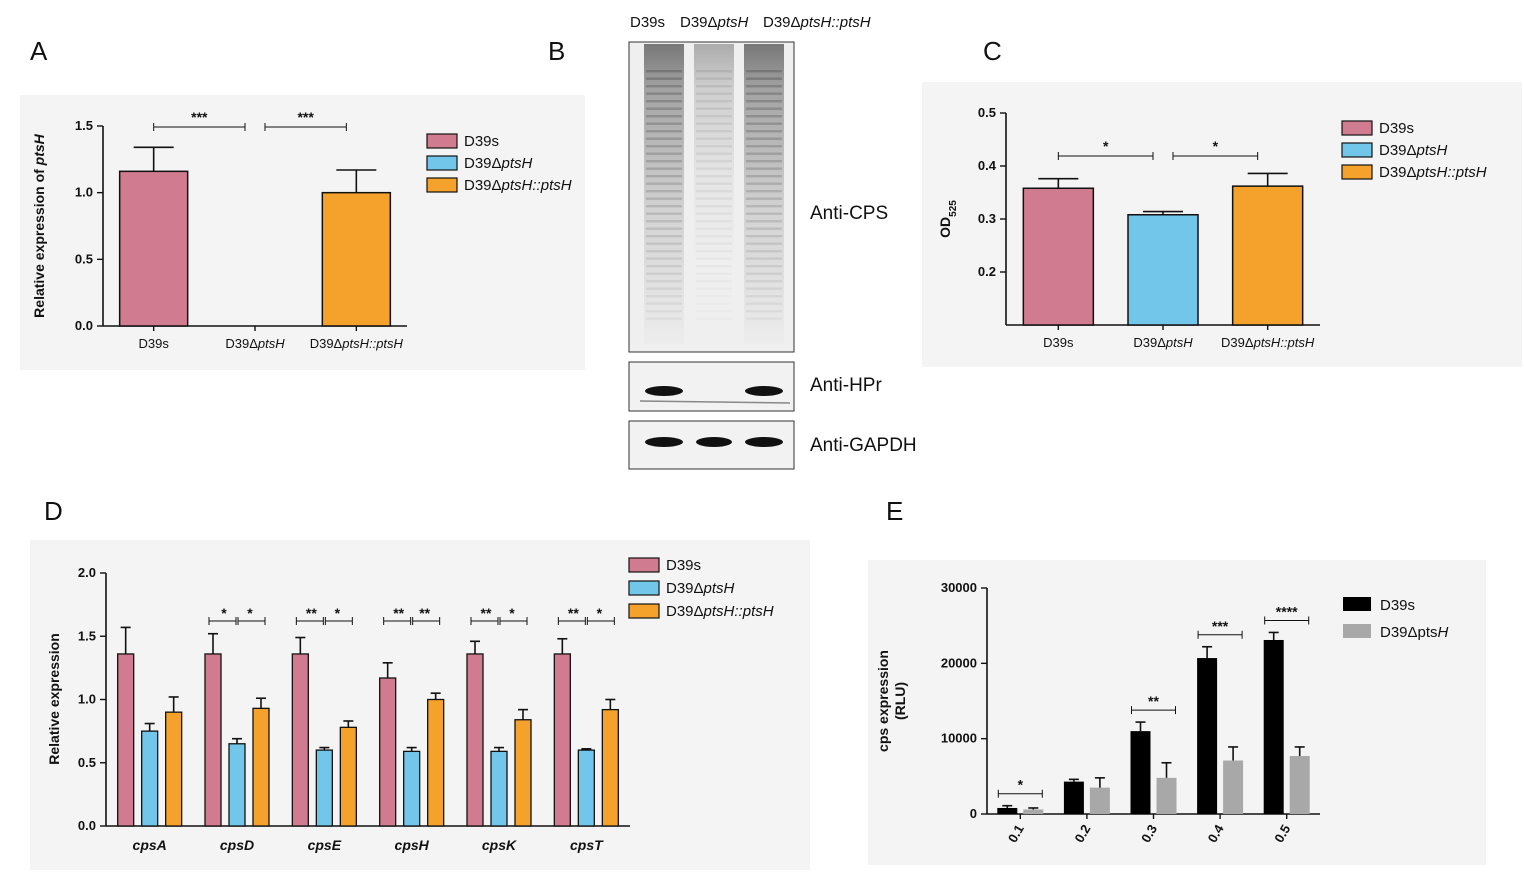 The height and width of the screenshot is (886, 1524). What do you see at coordinates (84, 125) in the screenshot?
I see `y-tick-label: 1.5` at bounding box center [84, 125].